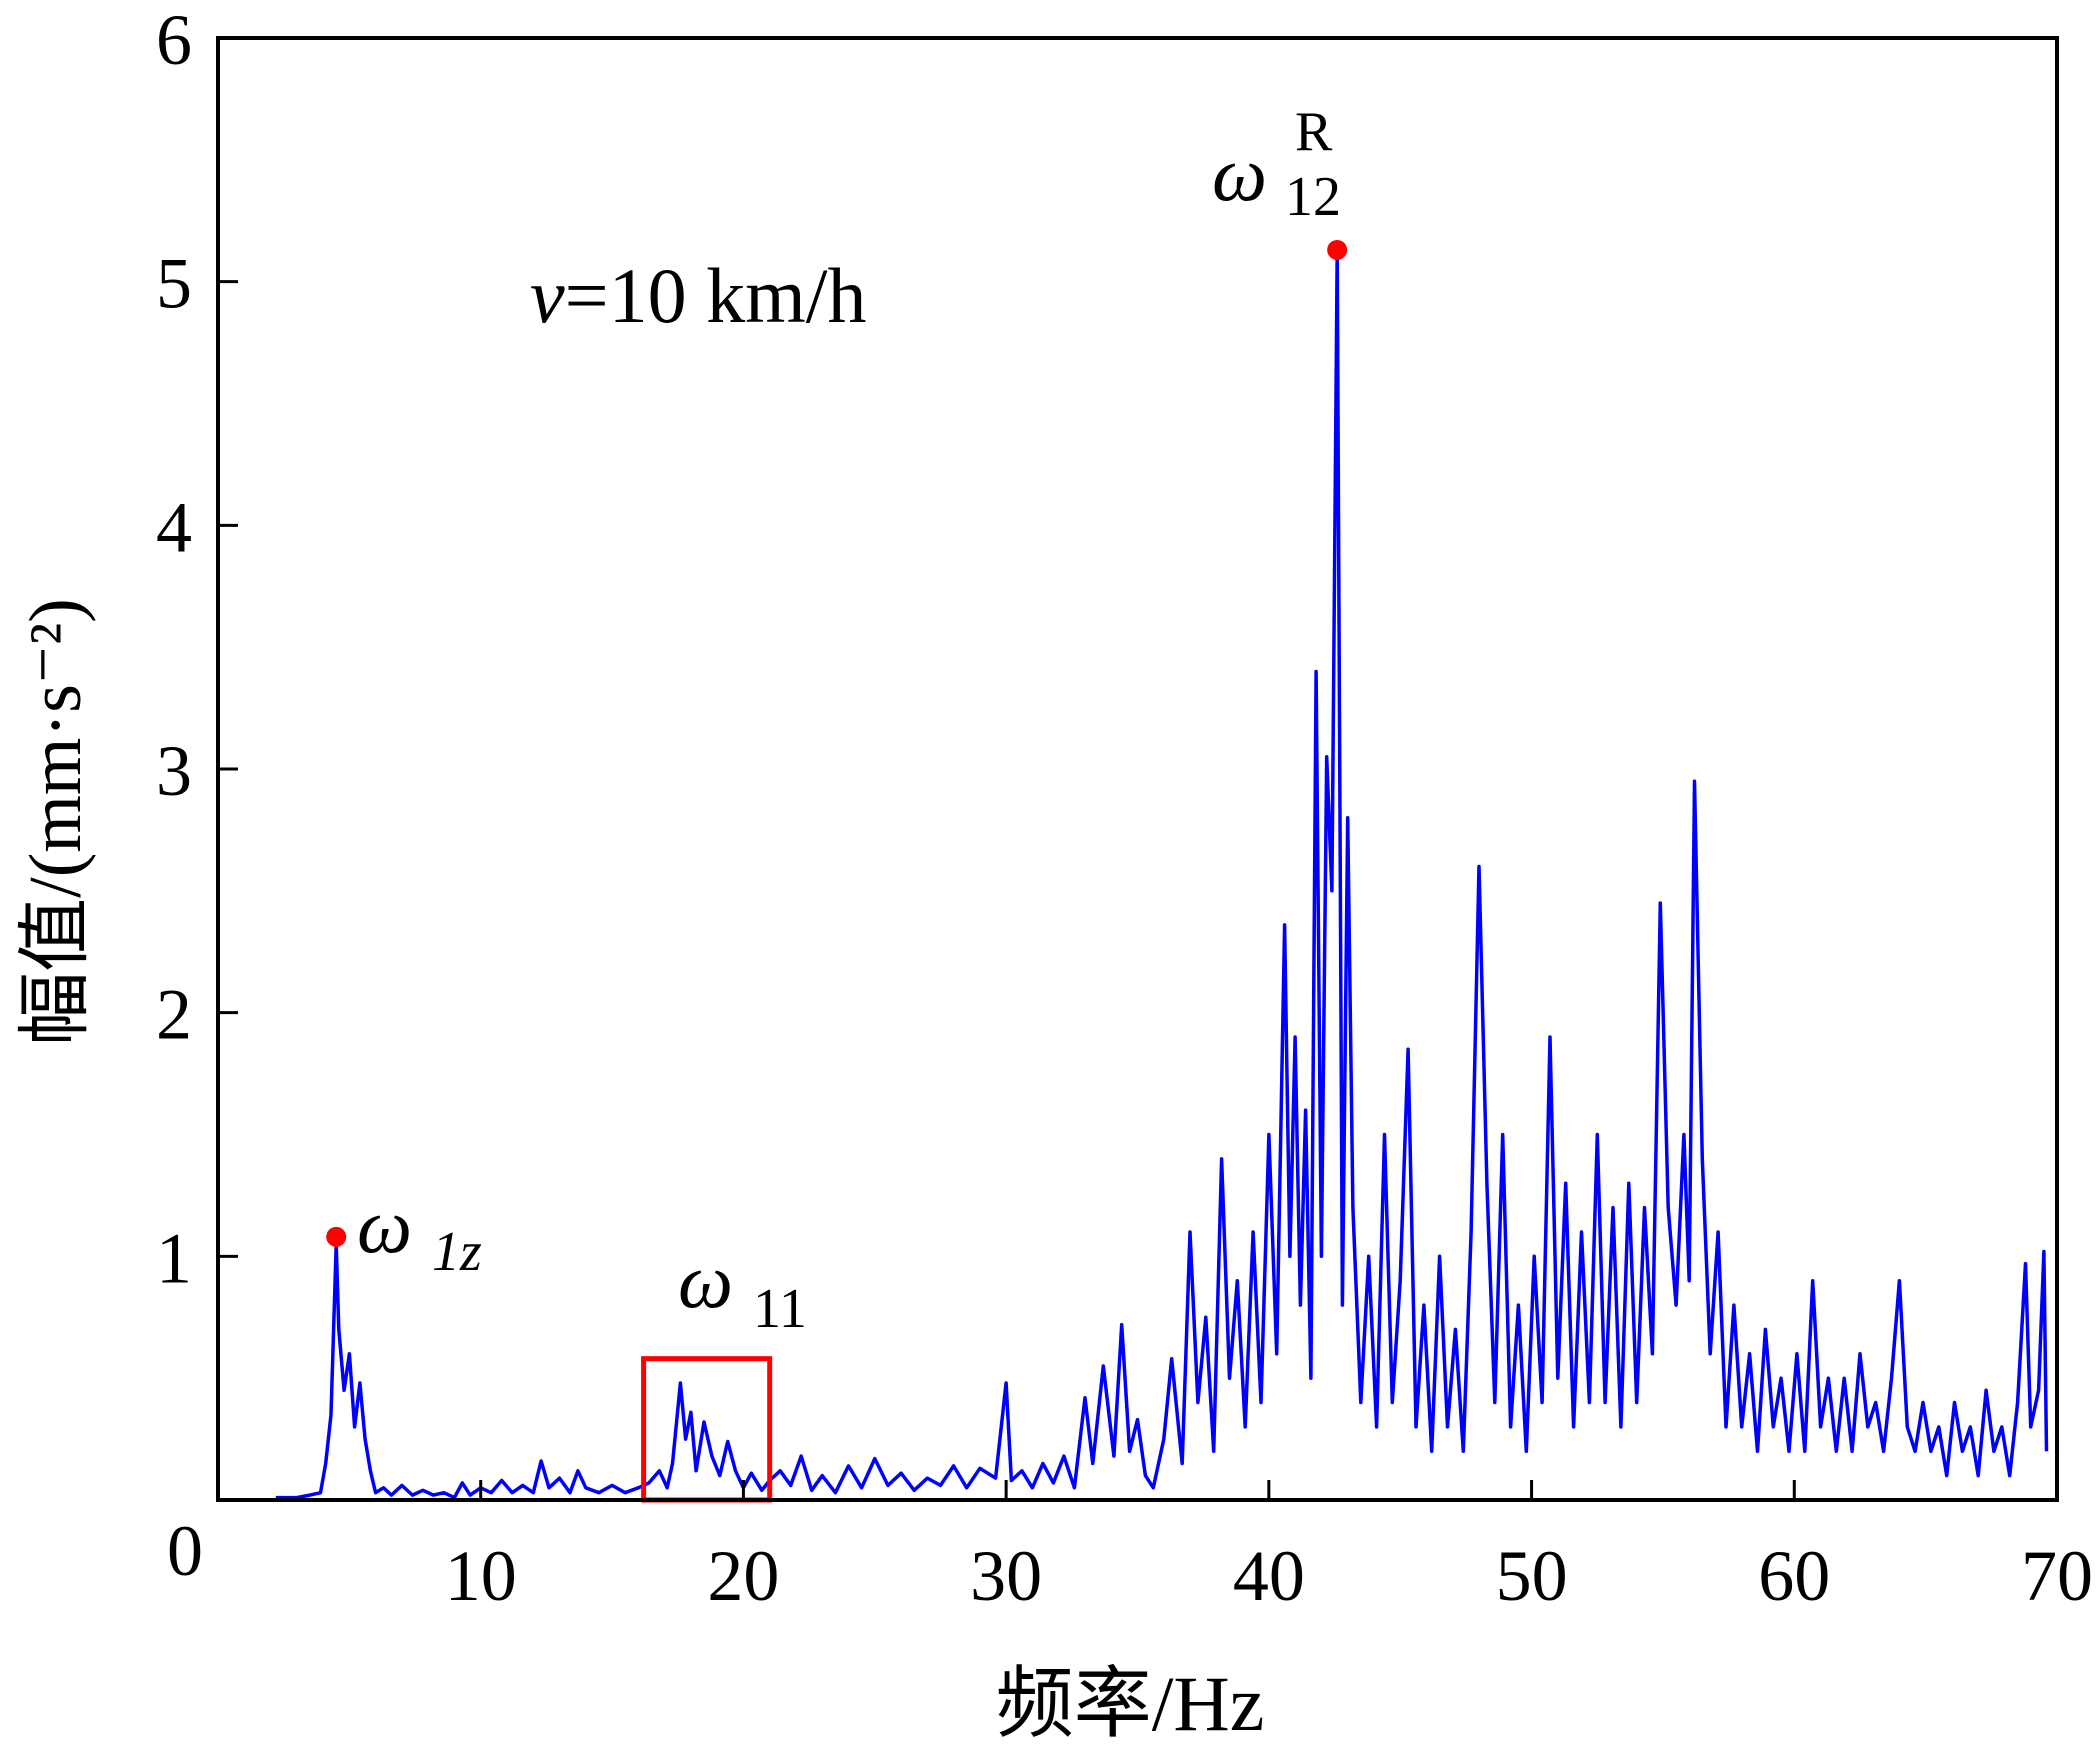 This screenshot has width=2099, height=1754. I want to click on x-tick-label-5: 60, so click(1794, 1576).